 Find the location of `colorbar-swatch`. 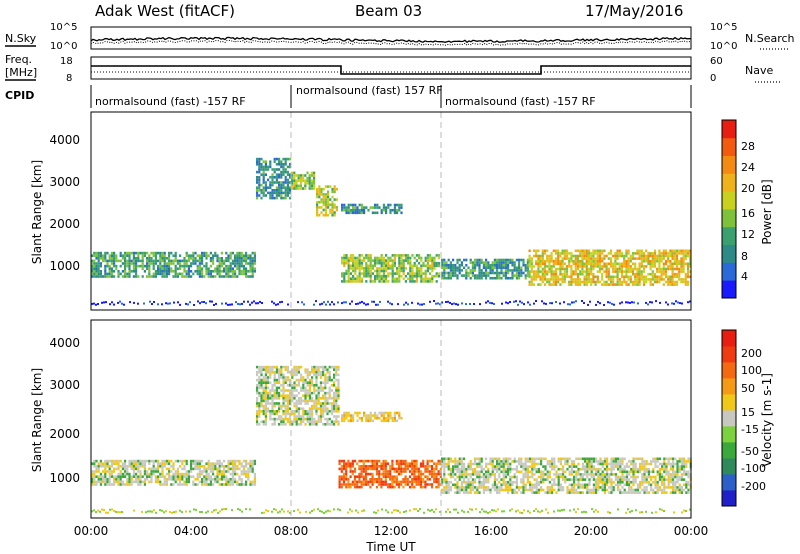

colorbar-swatch is located at coordinates (729, 164).